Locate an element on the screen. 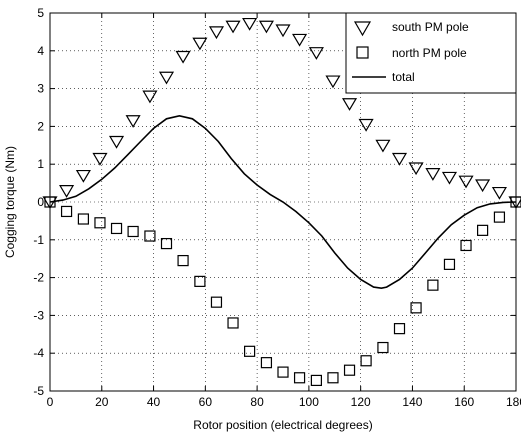  x-tick-label: 180 is located at coordinates (513, 402).